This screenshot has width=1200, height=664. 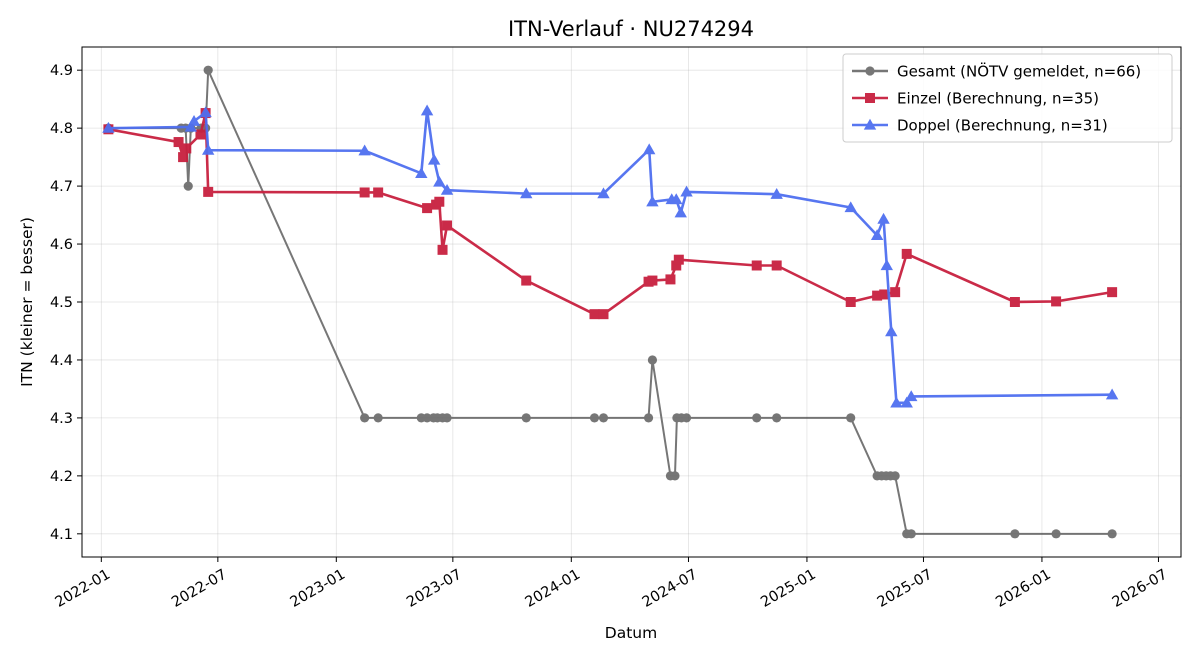 What do you see at coordinates (61, 361) in the screenshot?
I see `y-tick-label: 4.4` at bounding box center [61, 361].